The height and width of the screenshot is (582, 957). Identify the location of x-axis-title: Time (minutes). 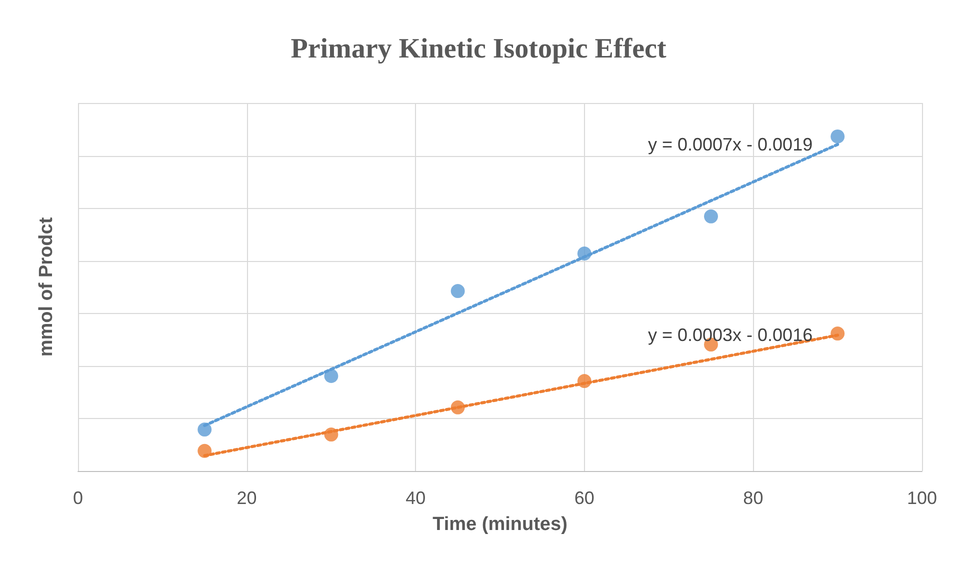
(500, 524).